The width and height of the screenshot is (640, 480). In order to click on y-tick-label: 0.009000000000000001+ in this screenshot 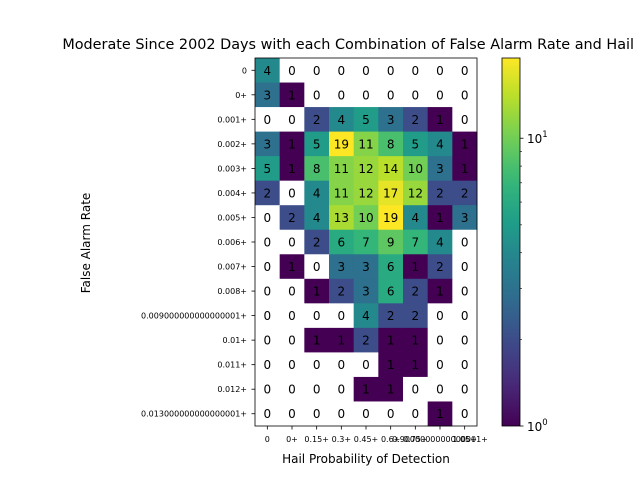, I will do `click(194, 316)`.